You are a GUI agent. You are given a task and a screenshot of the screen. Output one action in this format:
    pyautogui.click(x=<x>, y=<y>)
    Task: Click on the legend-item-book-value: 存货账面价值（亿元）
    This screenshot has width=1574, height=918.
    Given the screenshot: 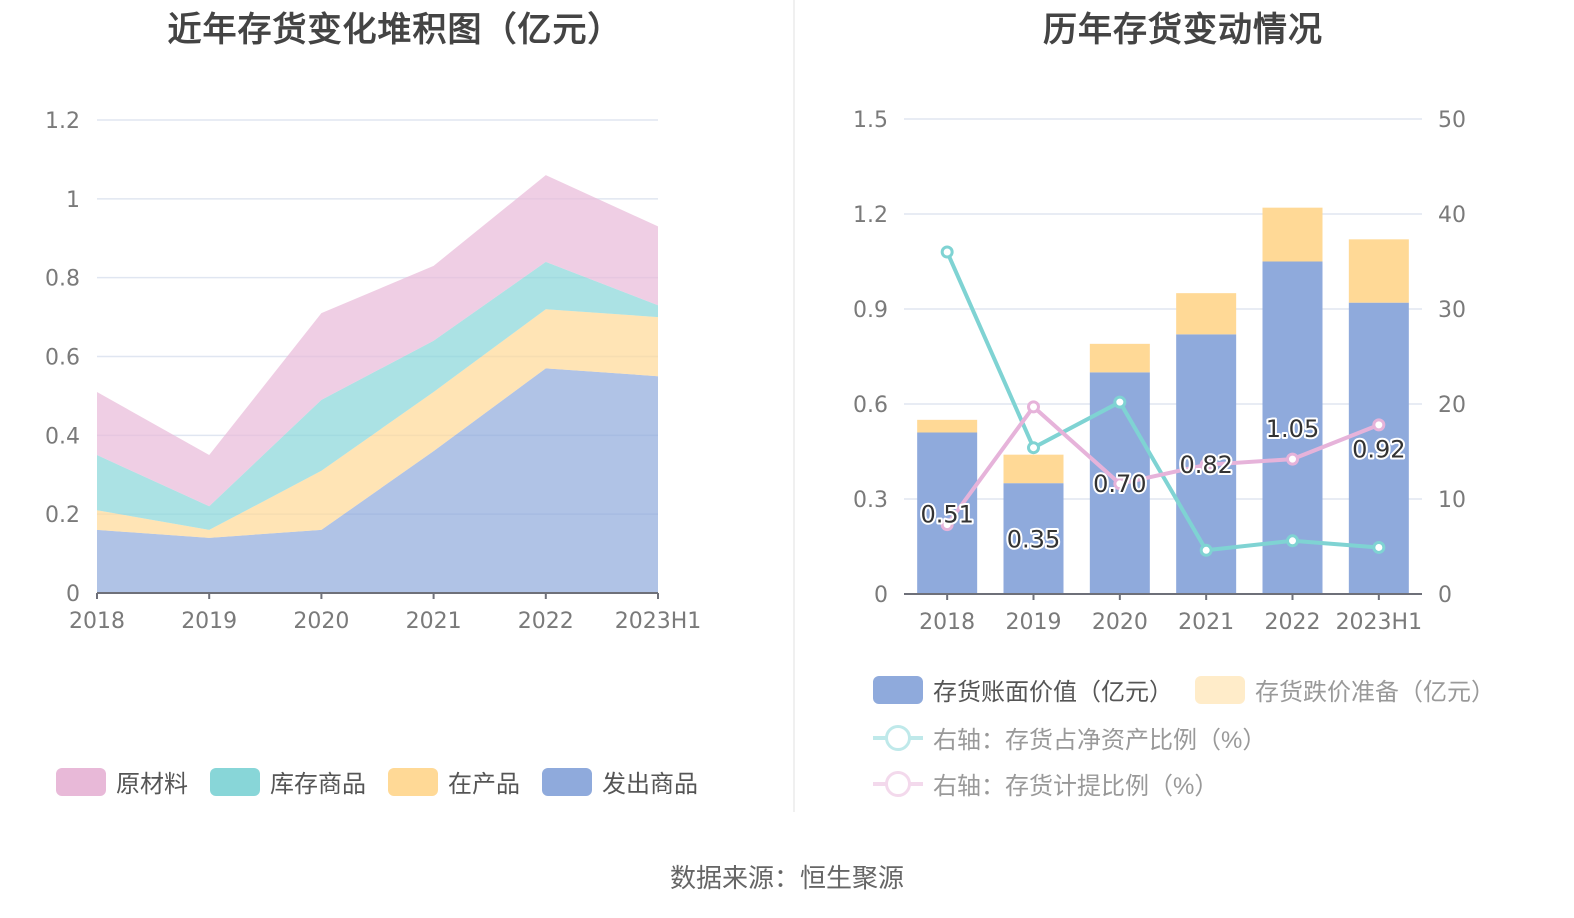 What is the action you would take?
    pyautogui.click(x=1023, y=689)
    